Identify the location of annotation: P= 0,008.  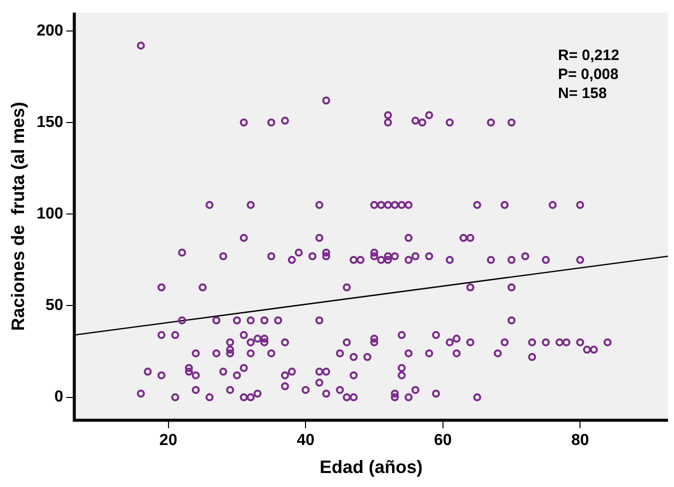
(588, 75).